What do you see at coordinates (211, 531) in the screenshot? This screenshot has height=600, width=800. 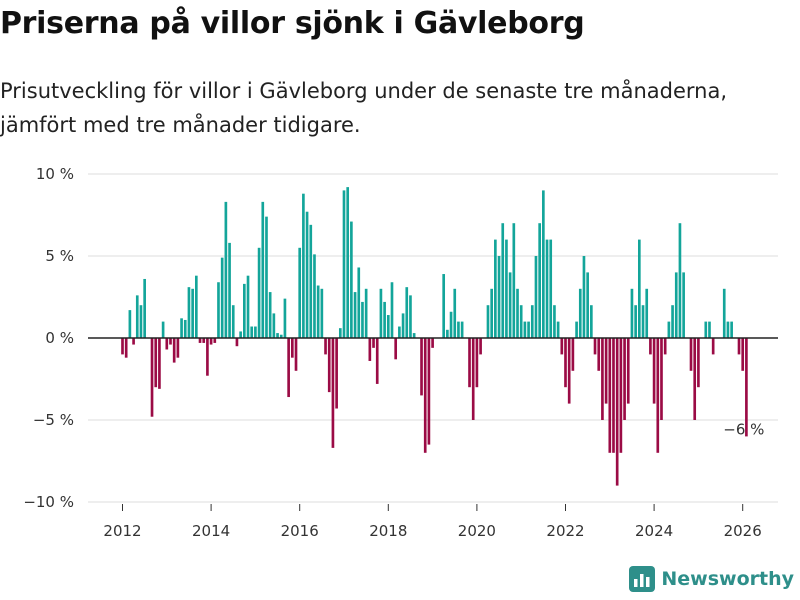 I see `x-tick-label: 2014` at bounding box center [211, 531].